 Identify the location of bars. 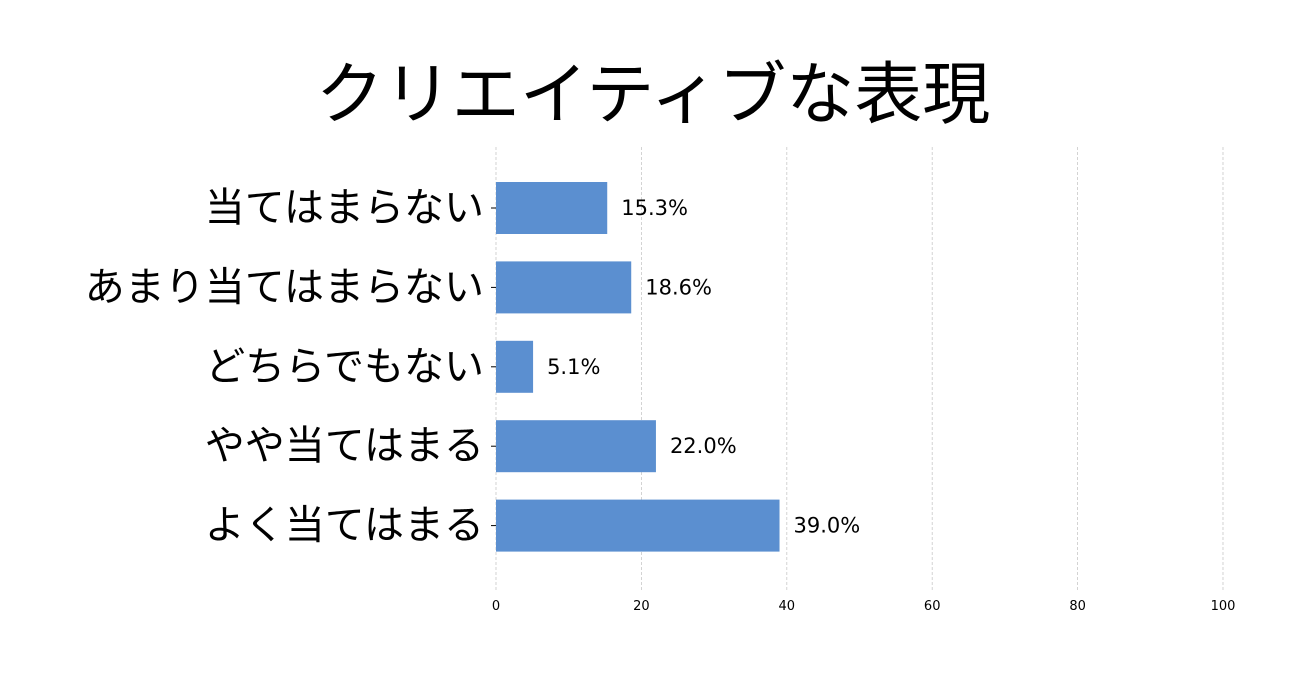
(638, 367).